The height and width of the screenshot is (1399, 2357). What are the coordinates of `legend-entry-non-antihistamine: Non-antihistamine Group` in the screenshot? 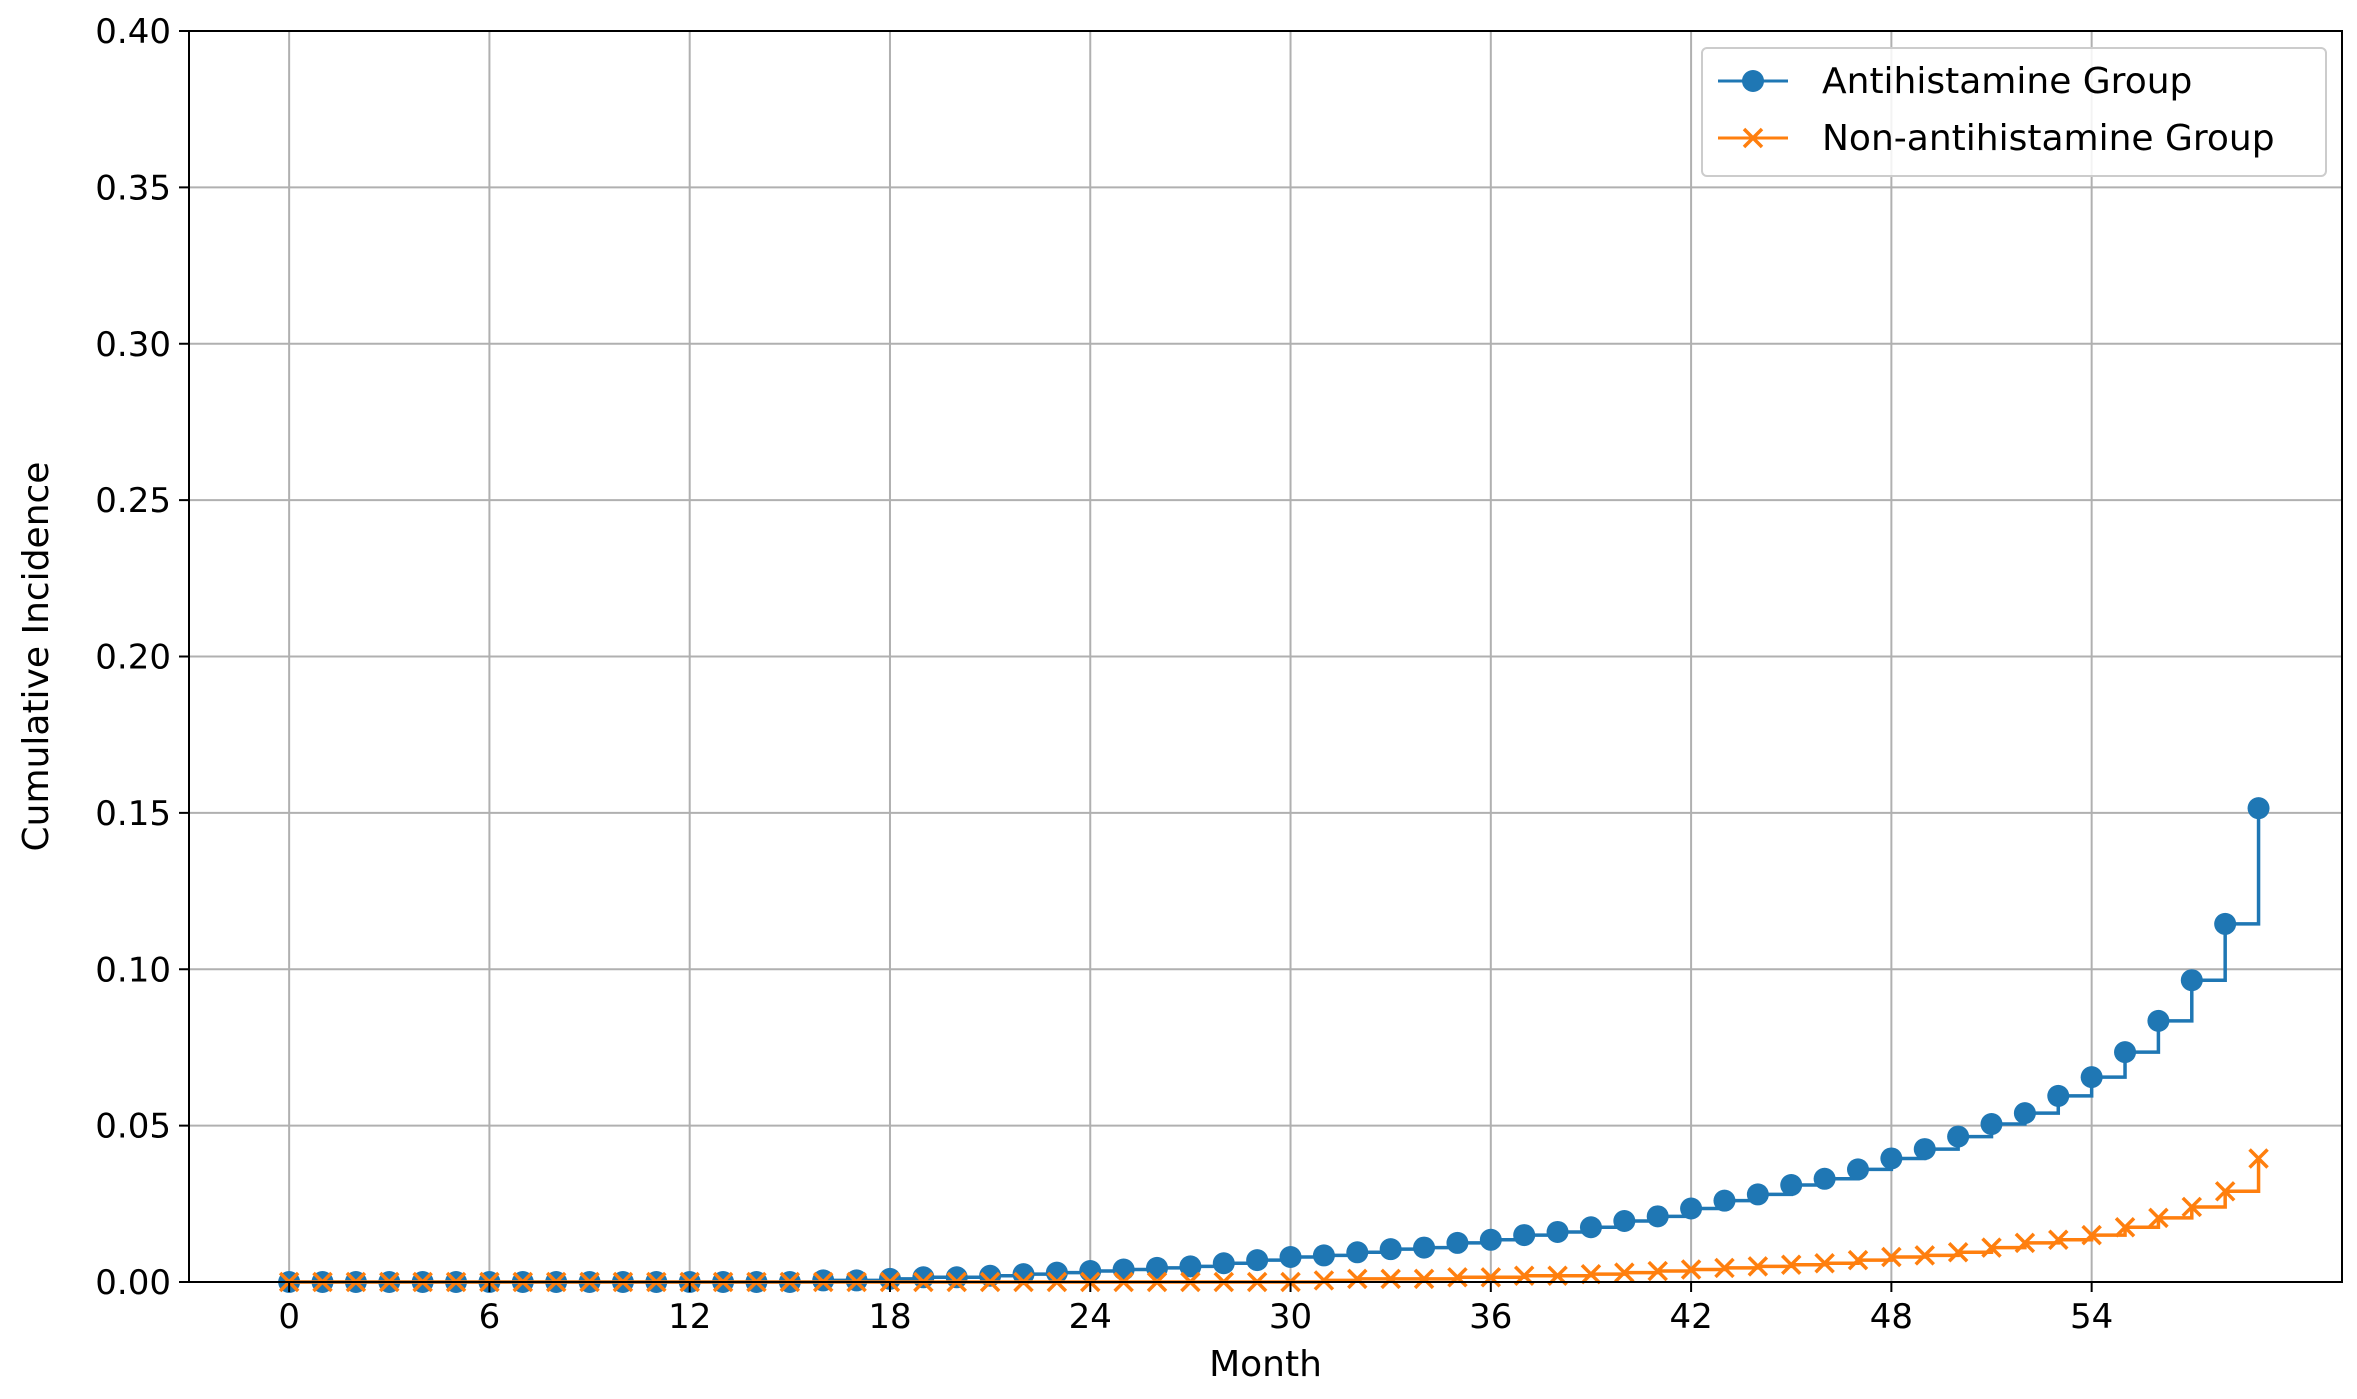 It's located at (1996, 138).